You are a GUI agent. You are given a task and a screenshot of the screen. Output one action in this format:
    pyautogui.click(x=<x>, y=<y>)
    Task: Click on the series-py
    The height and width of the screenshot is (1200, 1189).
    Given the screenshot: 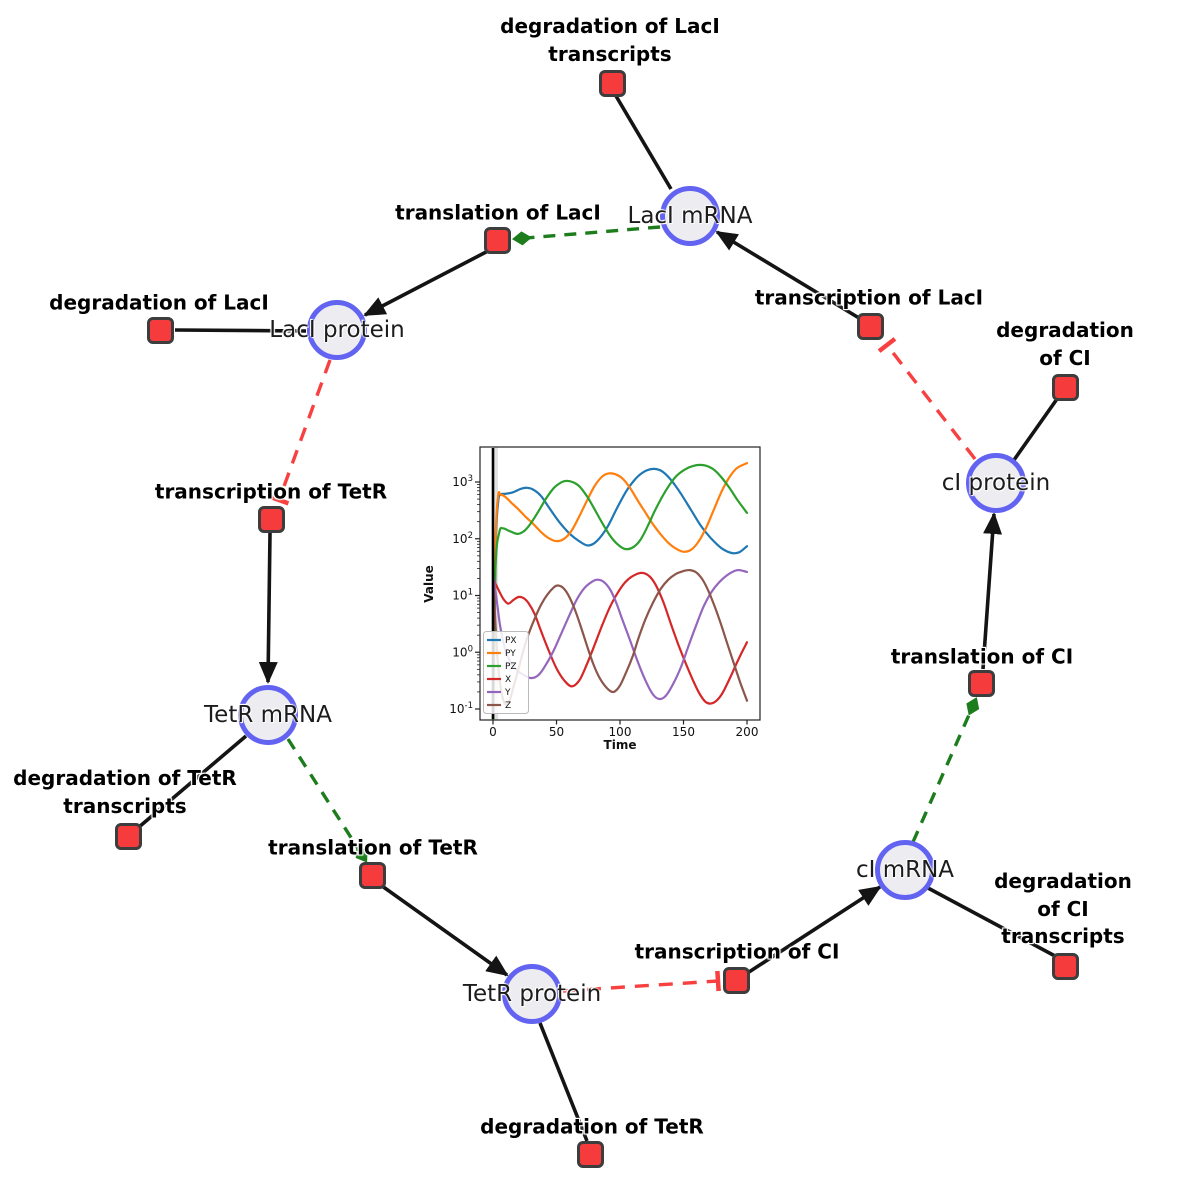 What is the action you would take?
    pyautogui.click(x=620, y=591)
    